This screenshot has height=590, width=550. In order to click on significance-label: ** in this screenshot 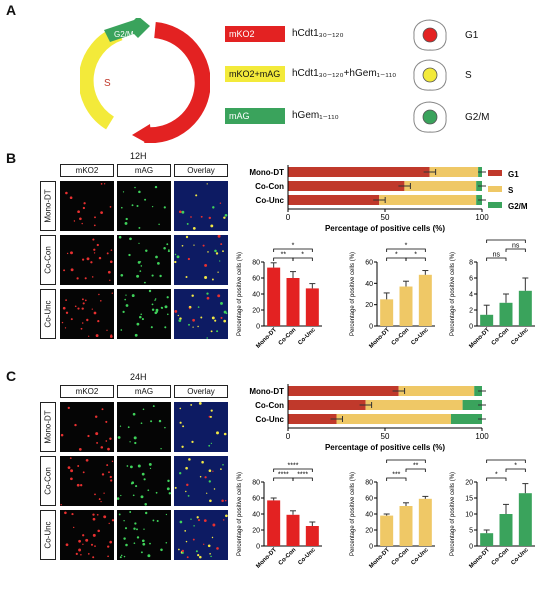, I will do `click(416, 466)`.